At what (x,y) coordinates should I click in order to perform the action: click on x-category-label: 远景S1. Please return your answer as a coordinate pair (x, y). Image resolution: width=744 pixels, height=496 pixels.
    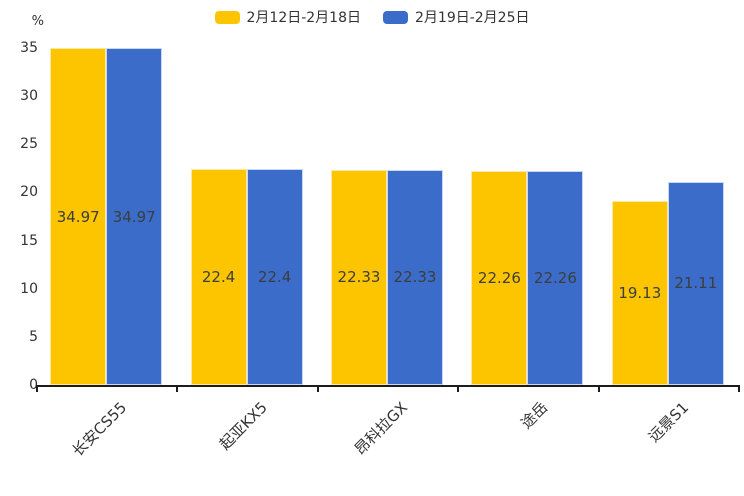
    Looking at the image, I should click on (668, 422).